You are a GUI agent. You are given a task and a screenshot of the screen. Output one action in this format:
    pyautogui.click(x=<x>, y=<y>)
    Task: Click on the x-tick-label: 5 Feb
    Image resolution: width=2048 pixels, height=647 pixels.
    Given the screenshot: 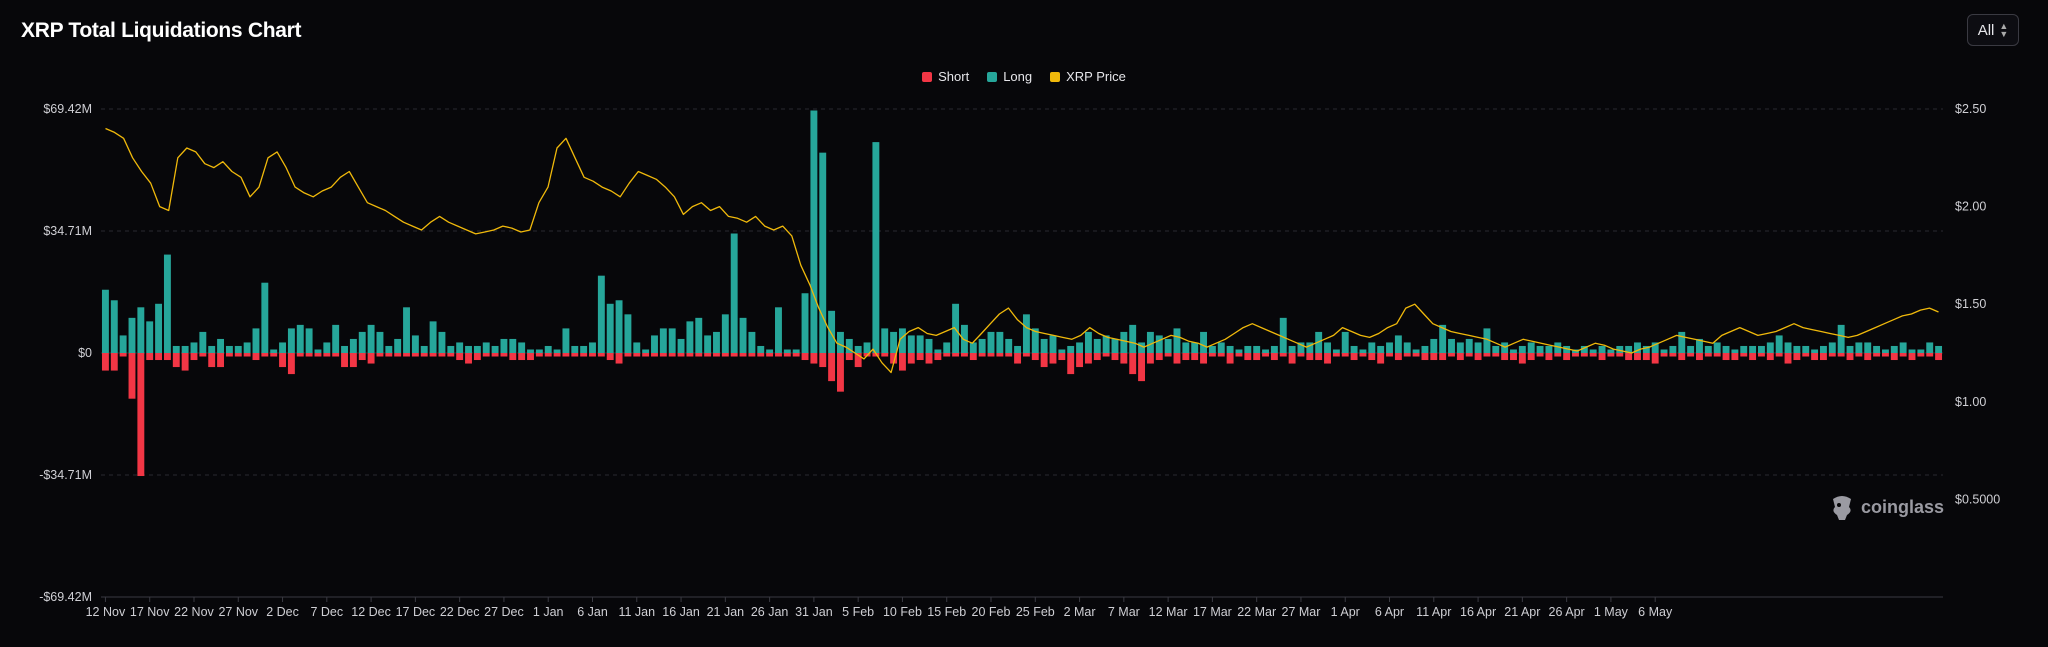 What is the action you would take?
    pyautogui.click(x=858, y=612)
    